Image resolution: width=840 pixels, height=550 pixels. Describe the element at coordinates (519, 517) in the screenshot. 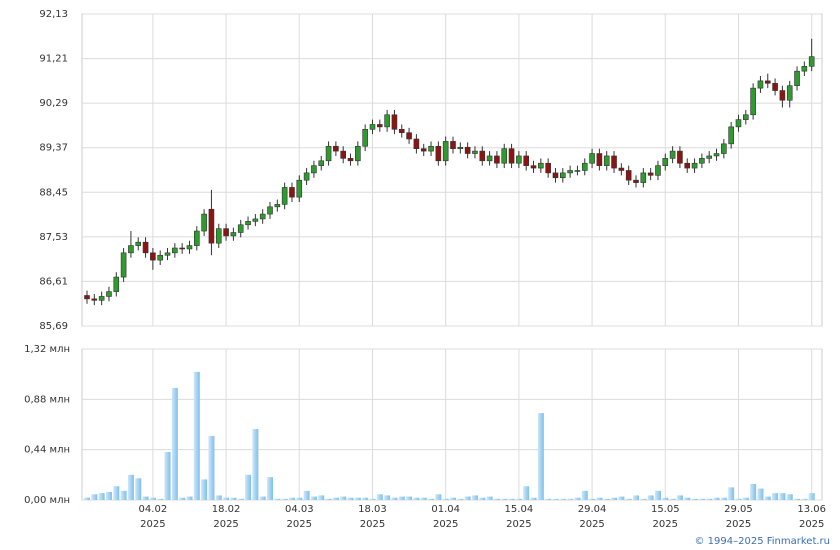

I see `x-tick-label: 15.04 2025` at that location.